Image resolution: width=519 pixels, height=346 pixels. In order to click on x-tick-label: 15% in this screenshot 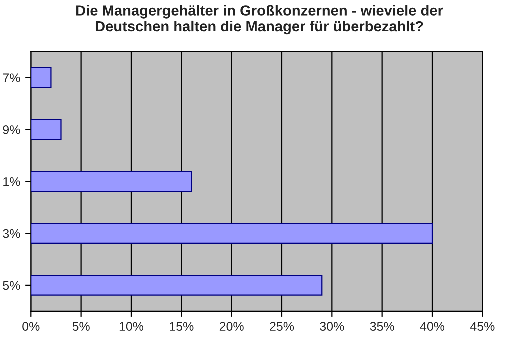, I will do `click(182, 326)`.